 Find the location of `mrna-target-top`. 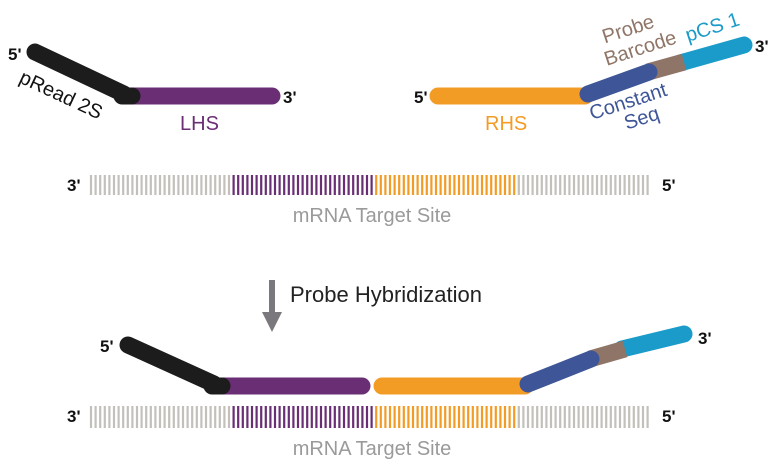

mrna-target-top is located at coordinates (369, 185).